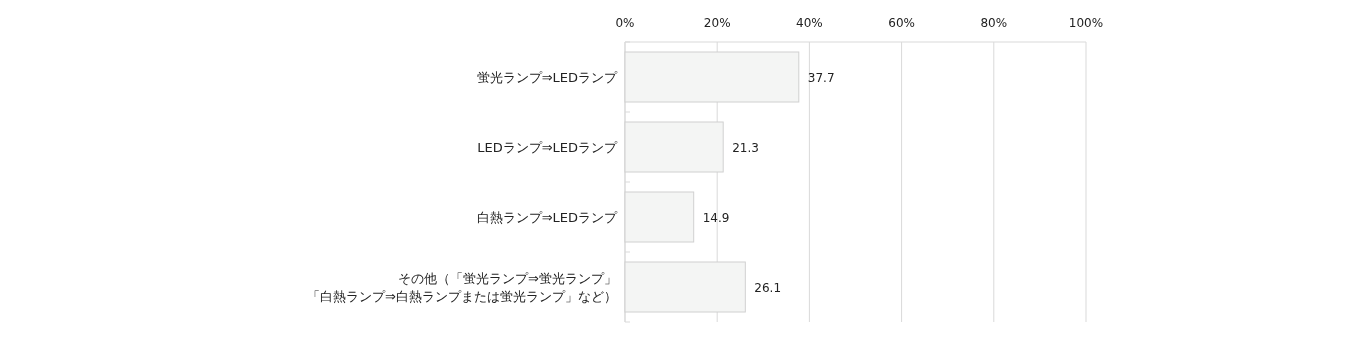 The height and width of the screenshot is (342, 1360). What do you see at coordinates (716, 218) in the screenshot?
I see `data-label: 14.9` at bounding box center [716, 218].